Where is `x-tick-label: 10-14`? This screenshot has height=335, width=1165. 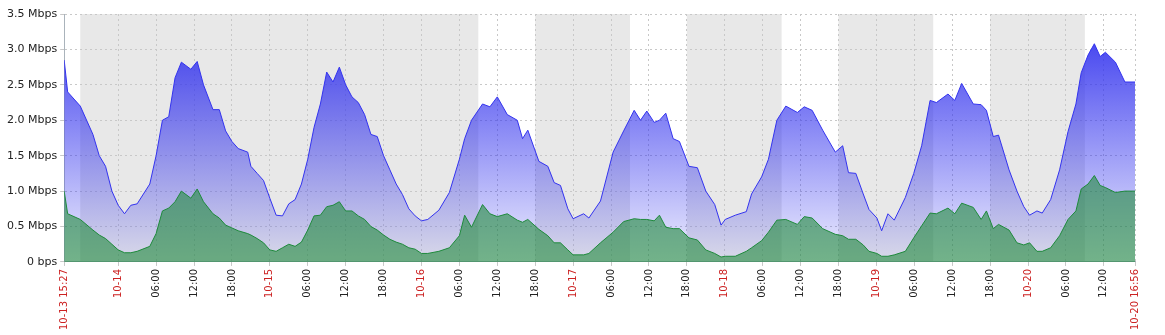
x-tick-label: 10-14 is located at coordinates (117, 283).